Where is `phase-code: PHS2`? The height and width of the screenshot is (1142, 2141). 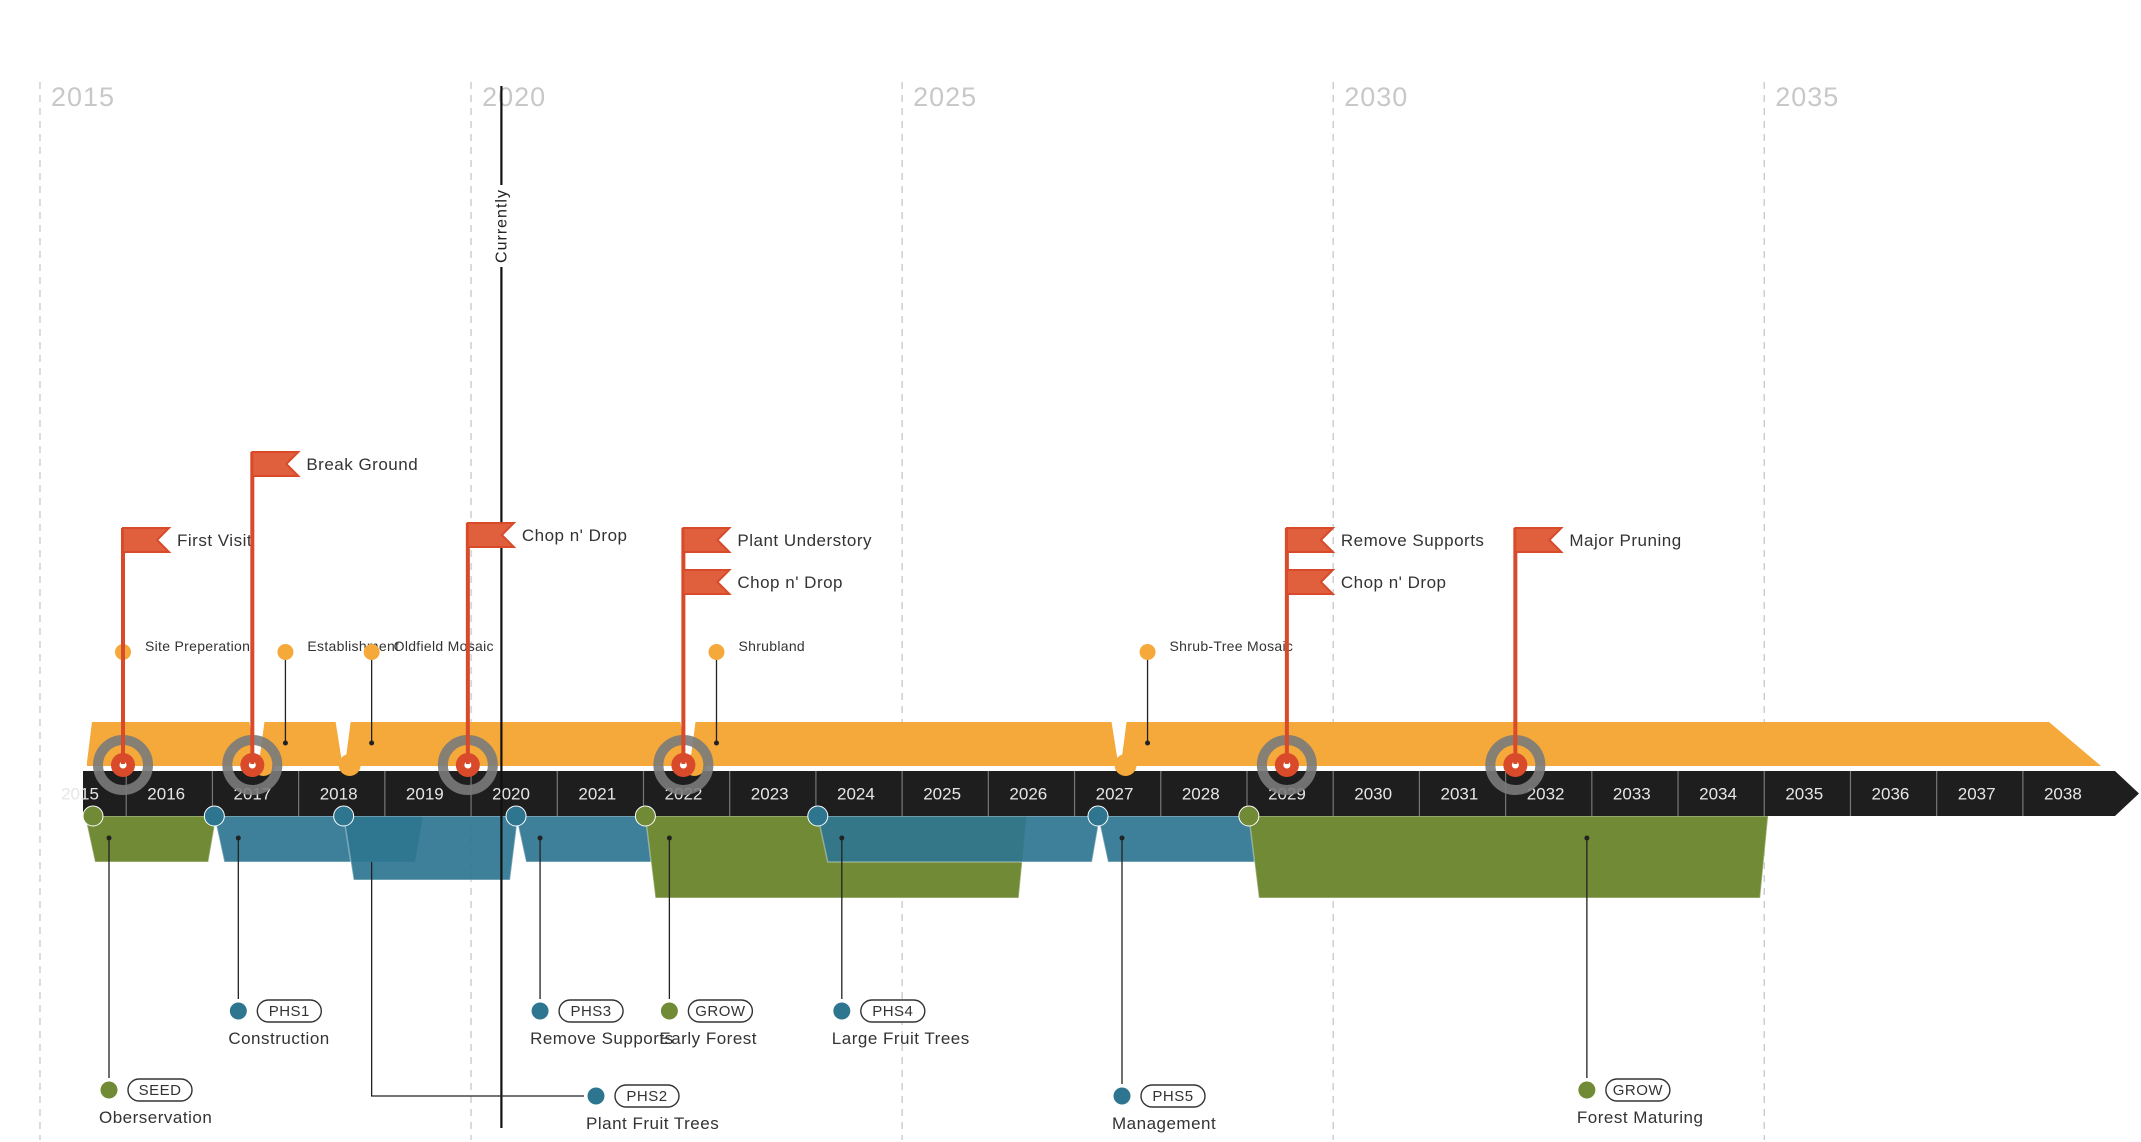
phase-code: PHS2 is located at coordinates (646, 1096).